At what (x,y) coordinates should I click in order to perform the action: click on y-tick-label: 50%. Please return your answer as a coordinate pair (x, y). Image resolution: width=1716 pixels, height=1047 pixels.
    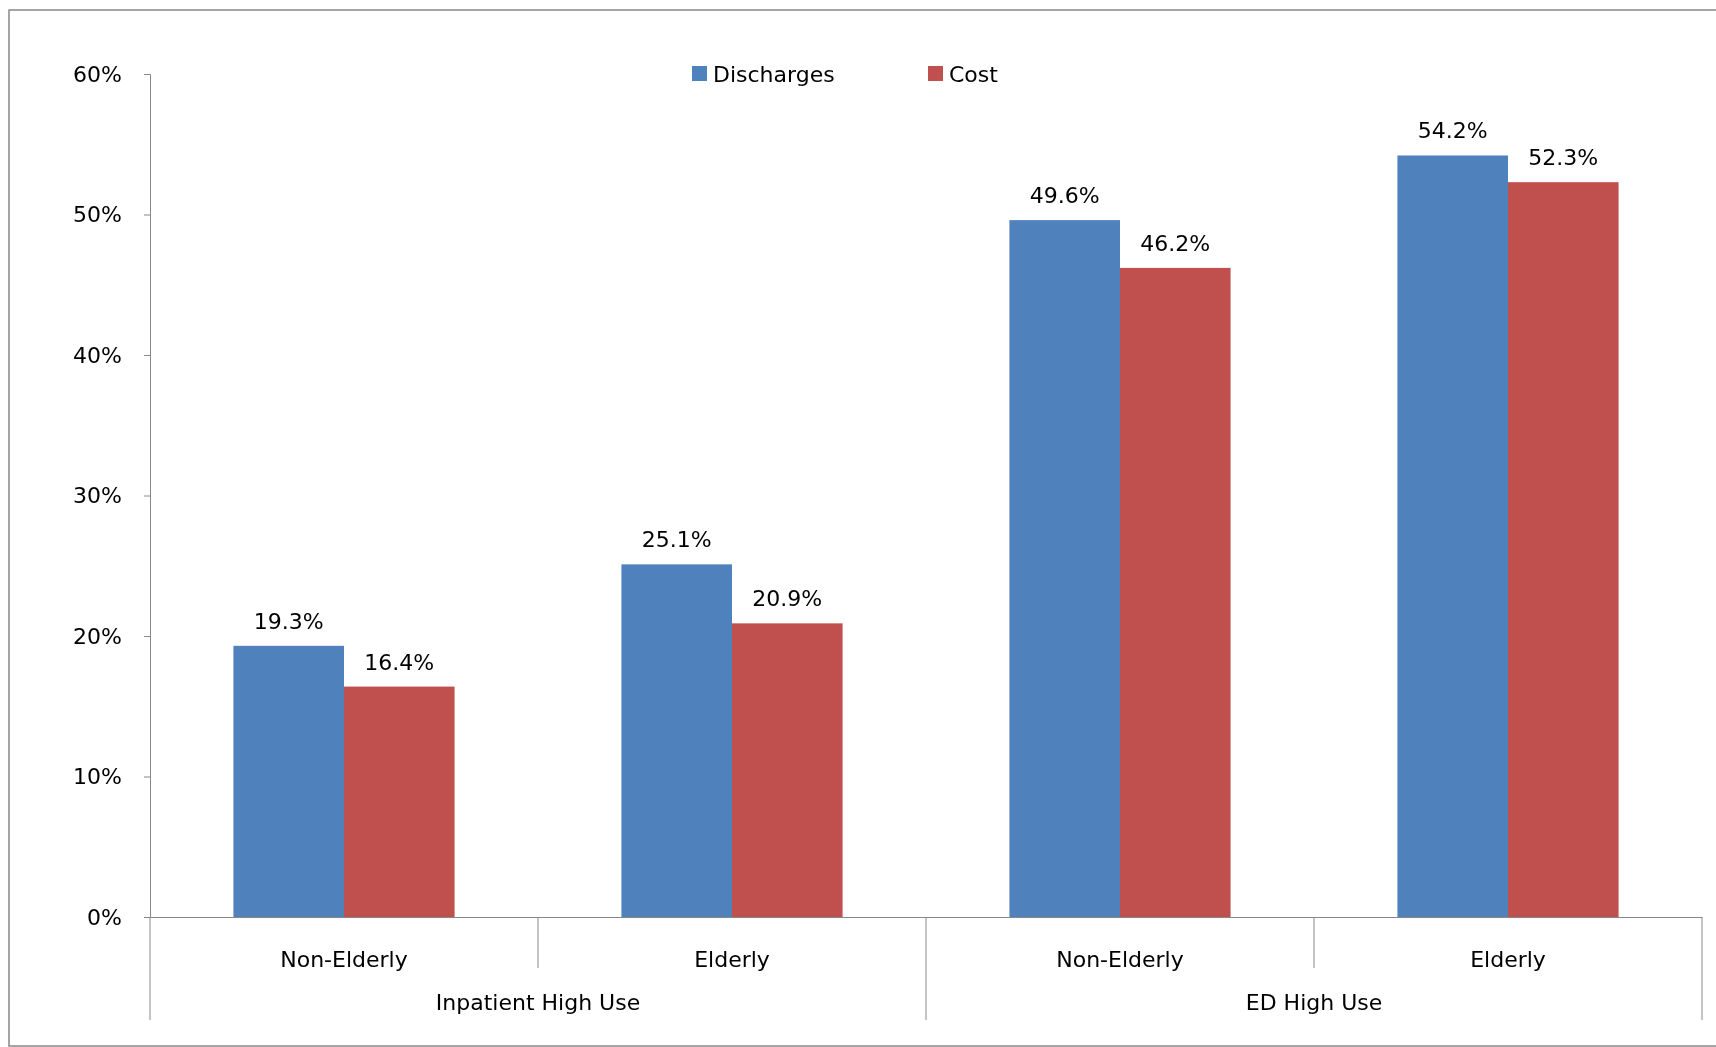
    Looking at the image, I should click on (97, 215).